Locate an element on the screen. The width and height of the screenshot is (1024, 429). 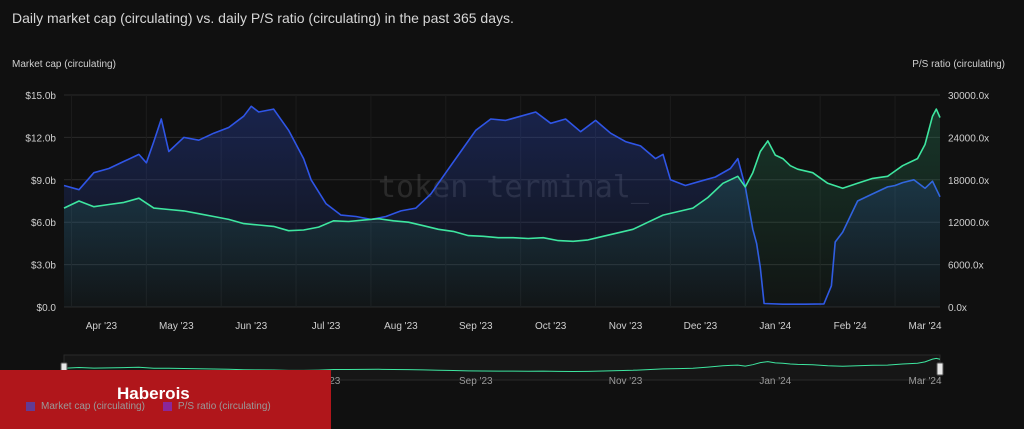
x-axis-tick-label: Jun '23 is located at coordinates (251, 326).